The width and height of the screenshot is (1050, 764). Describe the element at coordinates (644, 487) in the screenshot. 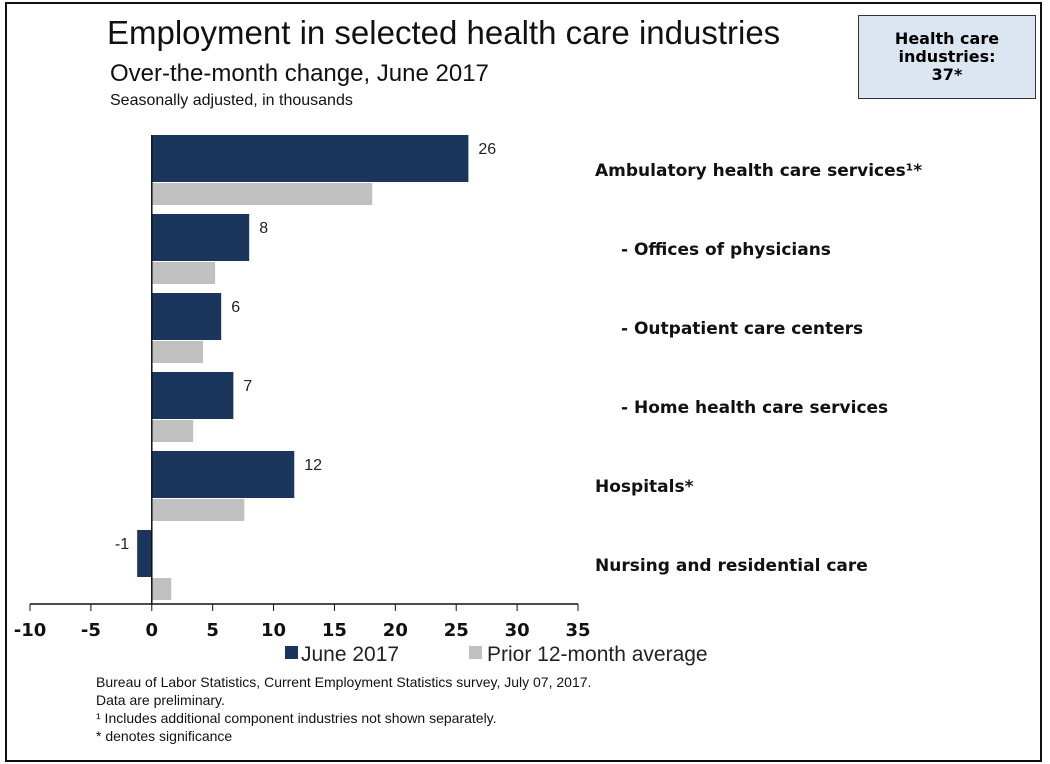

I see `category-label: Hospitals*` at that location.